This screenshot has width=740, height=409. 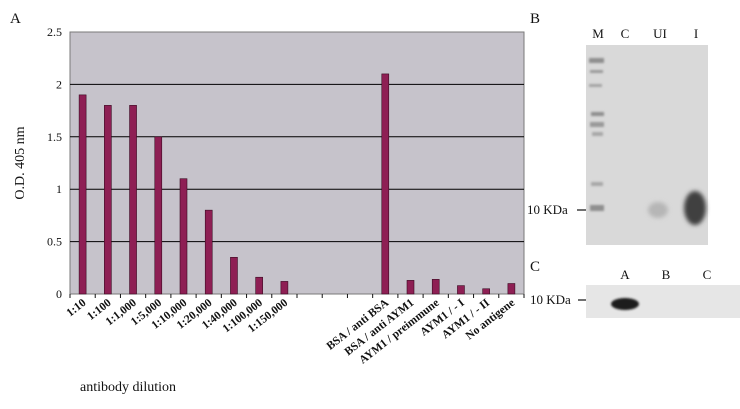 What do you see at coordinates (59, 84) in the screenshot?
I see `y-tick-label: 2` at bounding box center [59, 84].